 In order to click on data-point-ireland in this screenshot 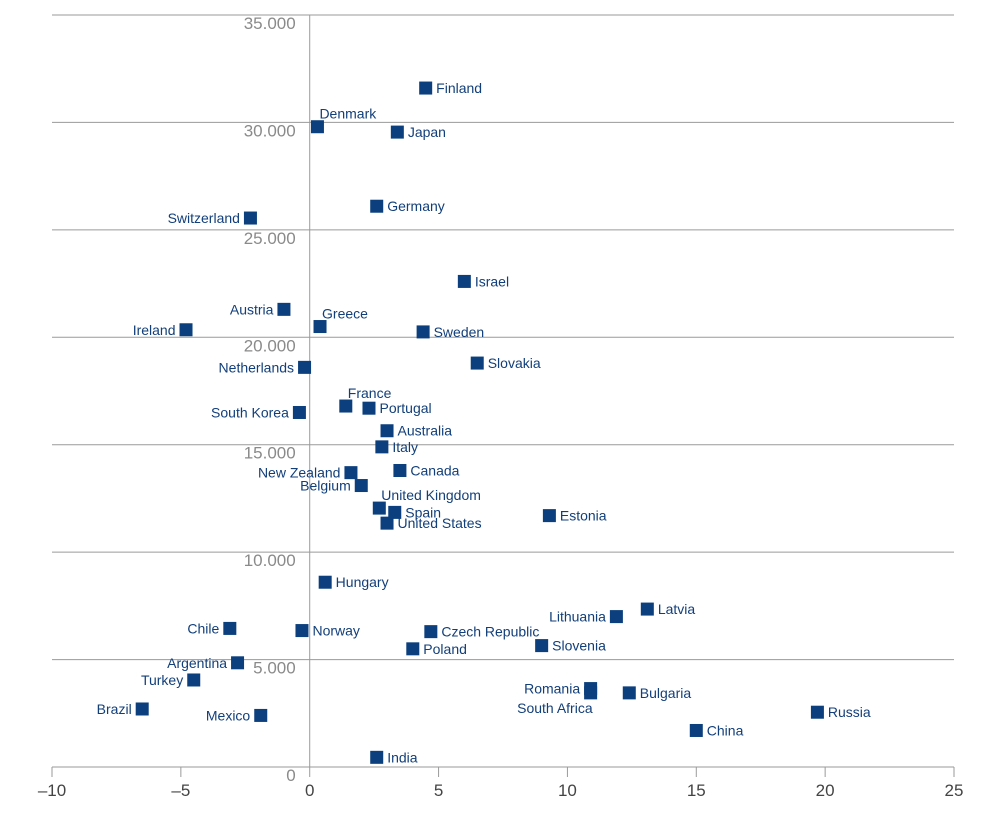, I will do `click(186, 330)`.